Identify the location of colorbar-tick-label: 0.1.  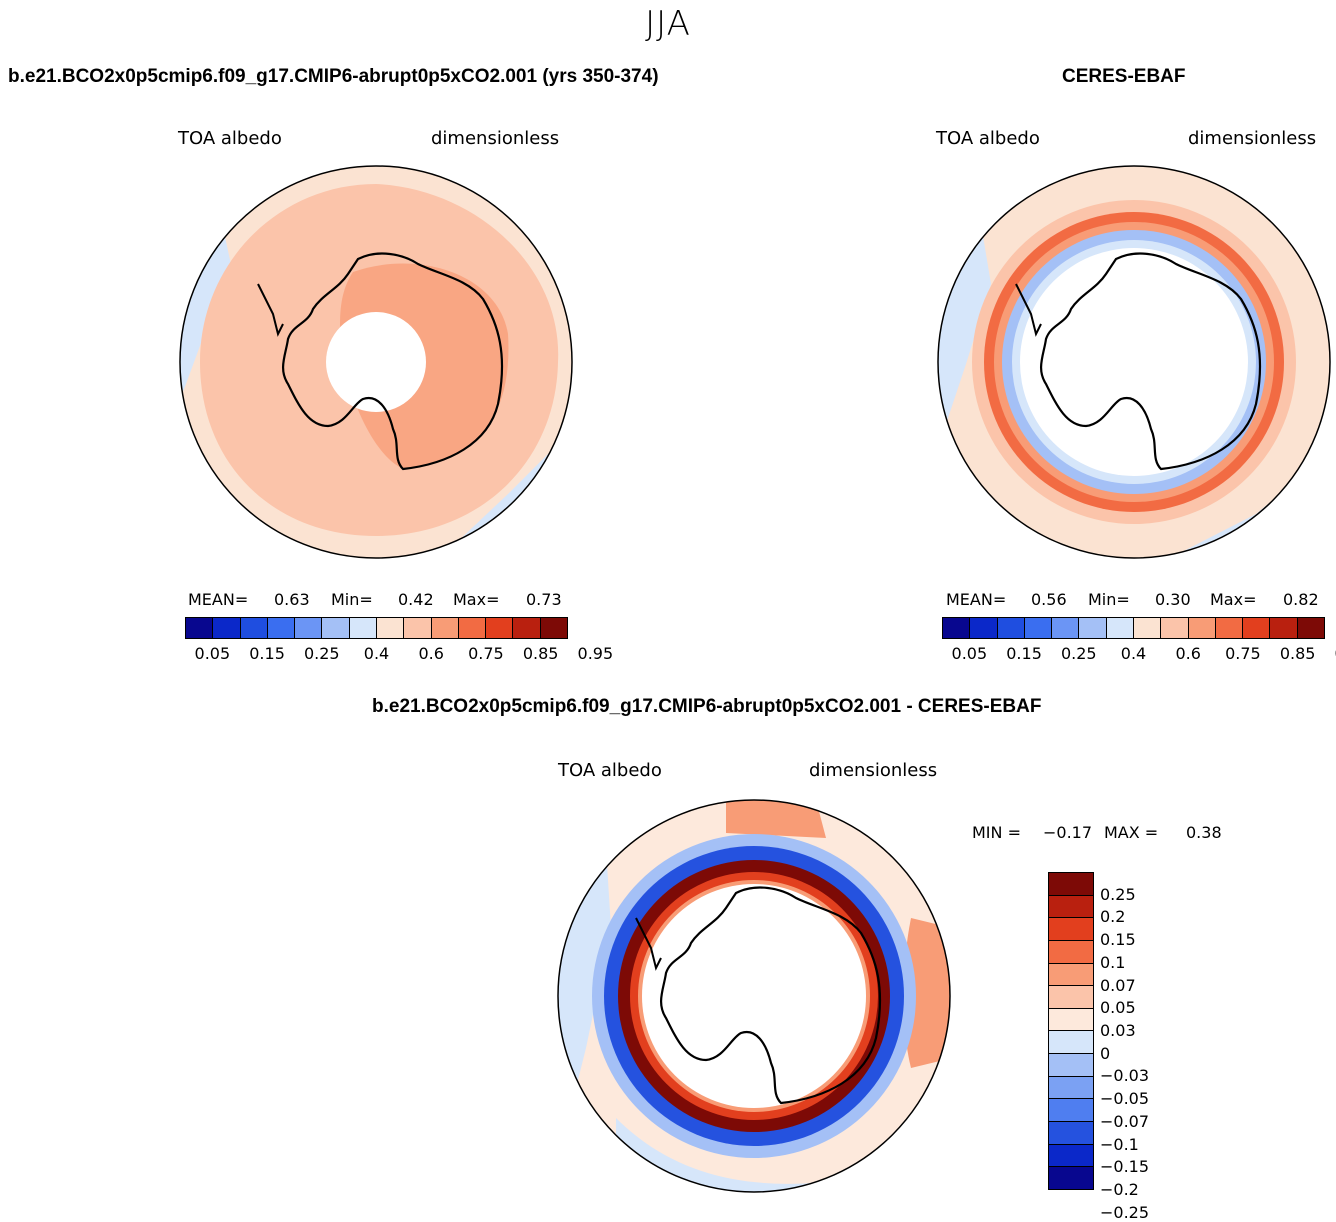
(1113, 962).